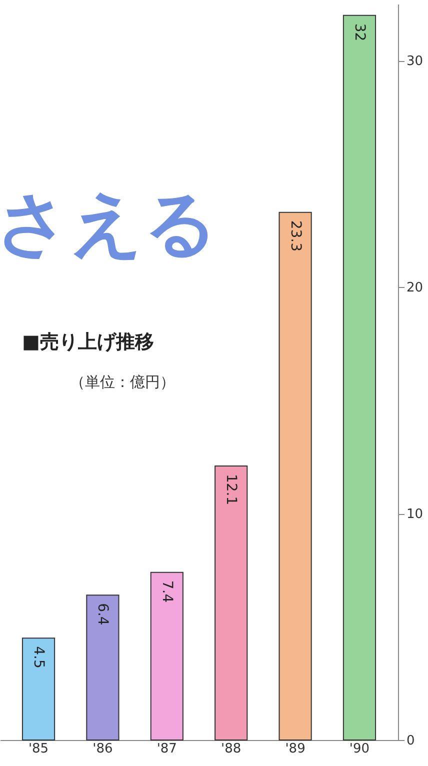 The image size is (428, 766). Describe the element at coordinates (38, 657) in the screenshot. I see `data-label: 4.5` at that location.